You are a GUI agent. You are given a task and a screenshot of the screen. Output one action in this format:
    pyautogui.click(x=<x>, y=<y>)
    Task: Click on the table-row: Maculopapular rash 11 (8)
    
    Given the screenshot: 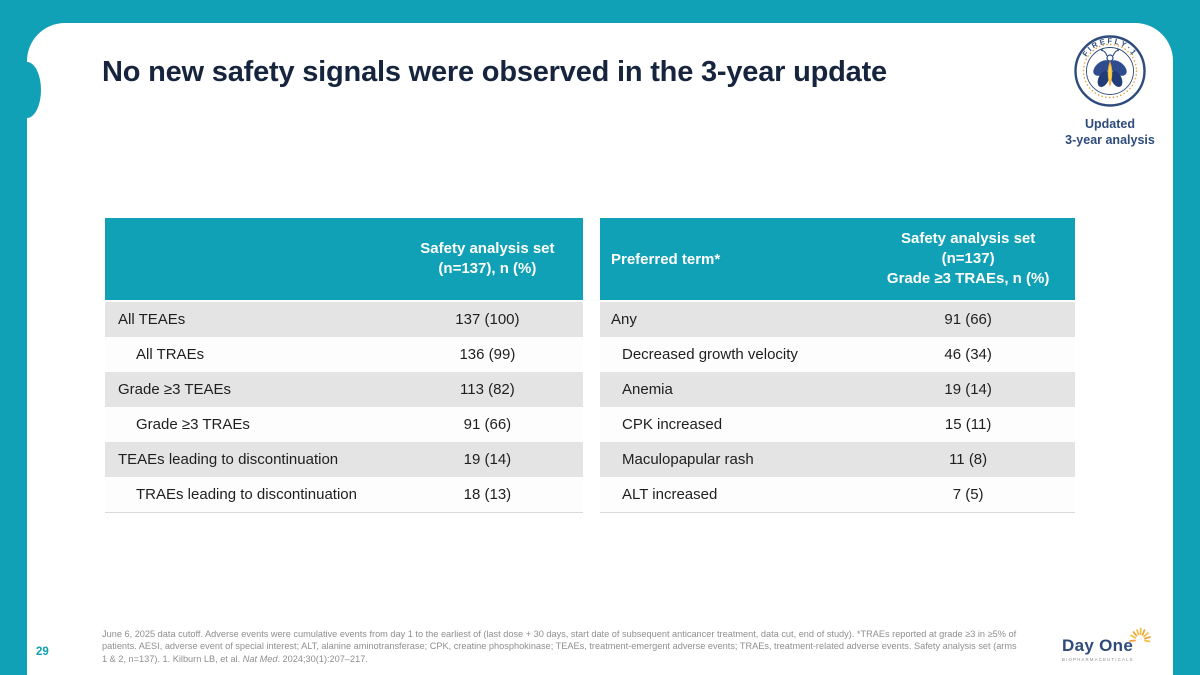 What is the action you would take?
    pyautogui.click(x=837, y=459)
    